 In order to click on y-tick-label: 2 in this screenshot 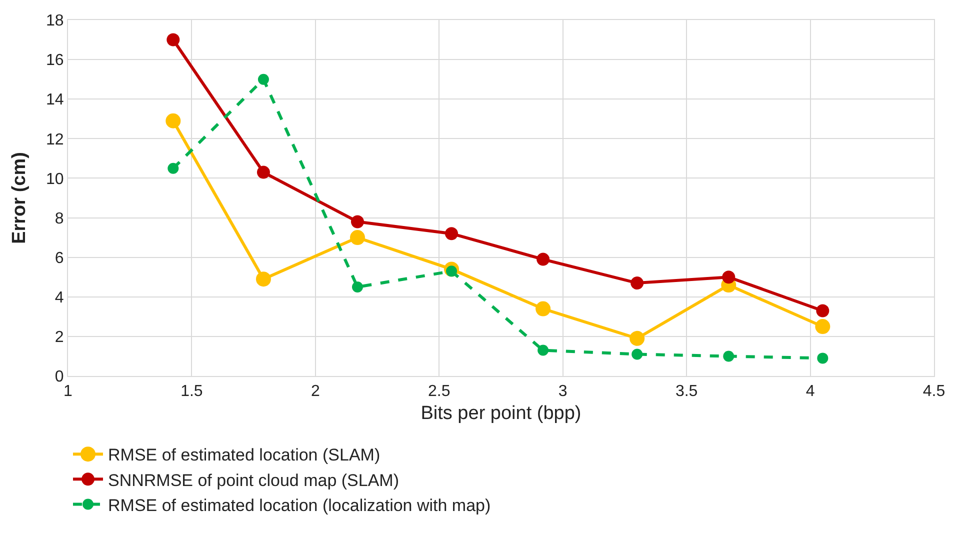, I will do `click(59, 337)`.